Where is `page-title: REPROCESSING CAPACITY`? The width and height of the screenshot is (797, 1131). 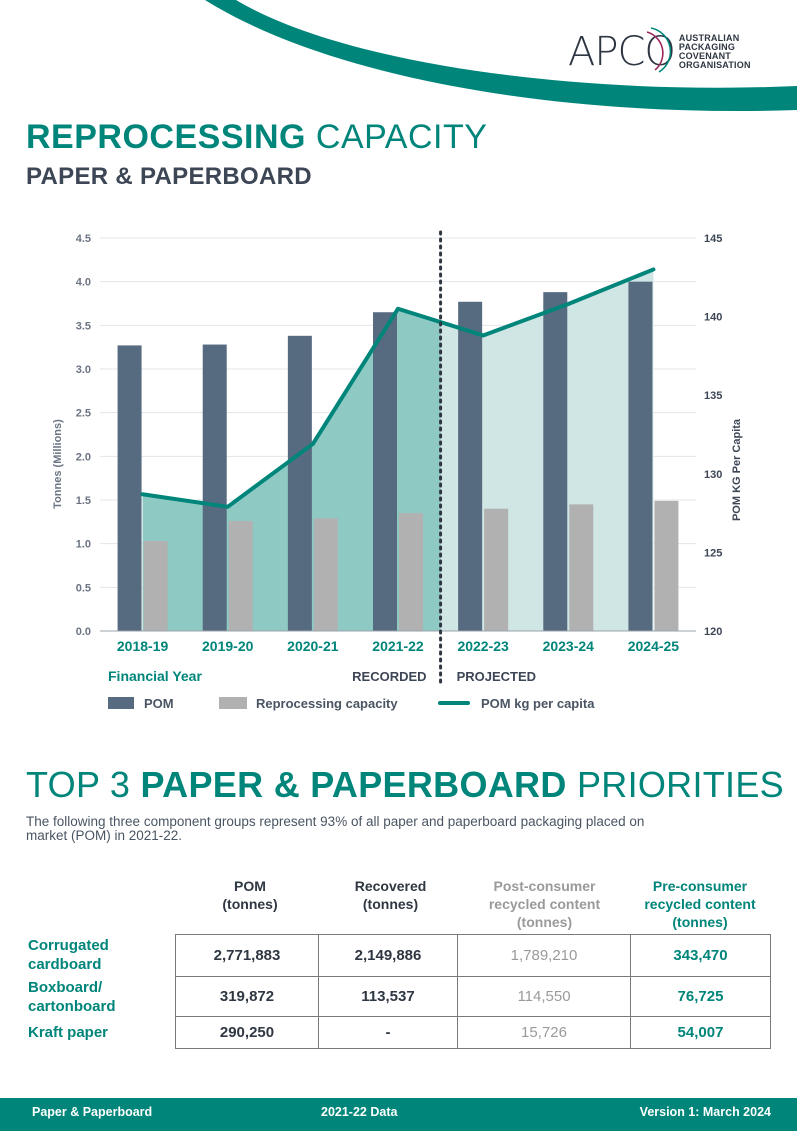 page-title: REPROCESSING CAPACITY is located at coordinates (256, 137).